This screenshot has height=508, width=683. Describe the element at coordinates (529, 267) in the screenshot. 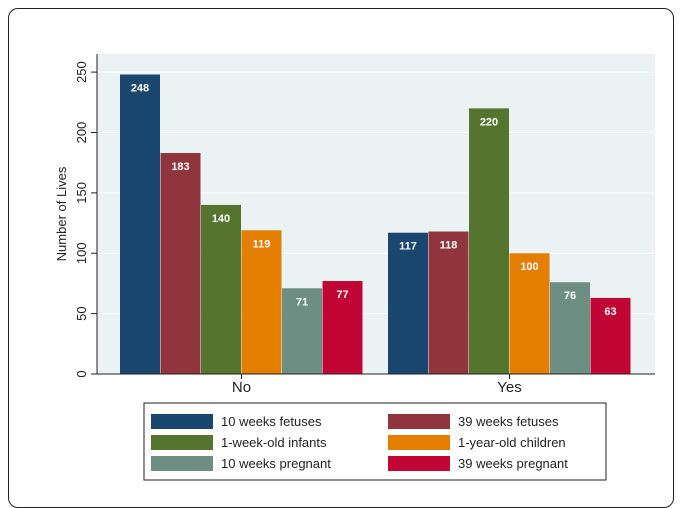

I see `bar-value-label: 100` at that location.